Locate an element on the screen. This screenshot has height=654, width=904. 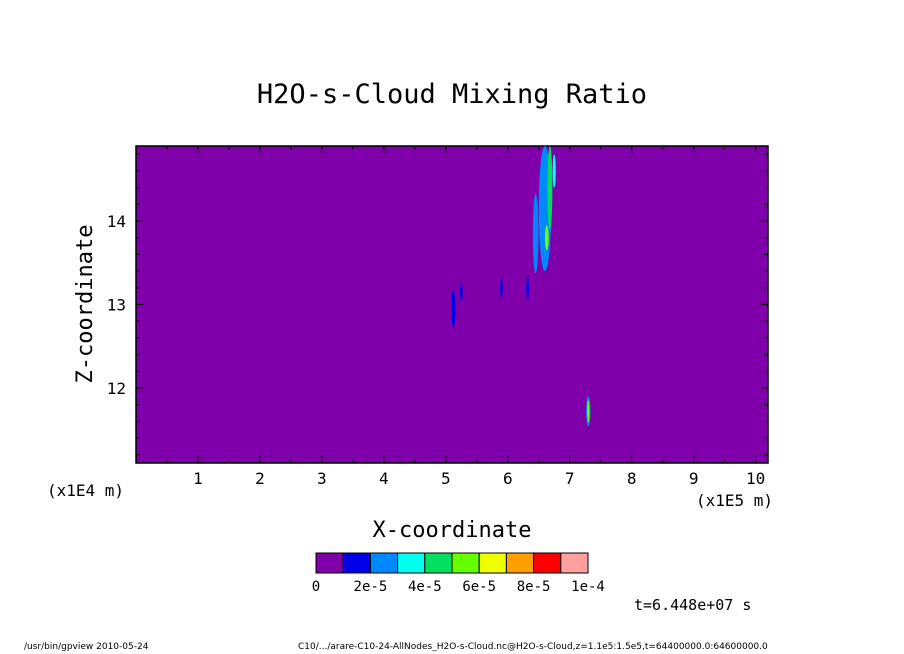
contour-features is located at coordinates (521, 286).